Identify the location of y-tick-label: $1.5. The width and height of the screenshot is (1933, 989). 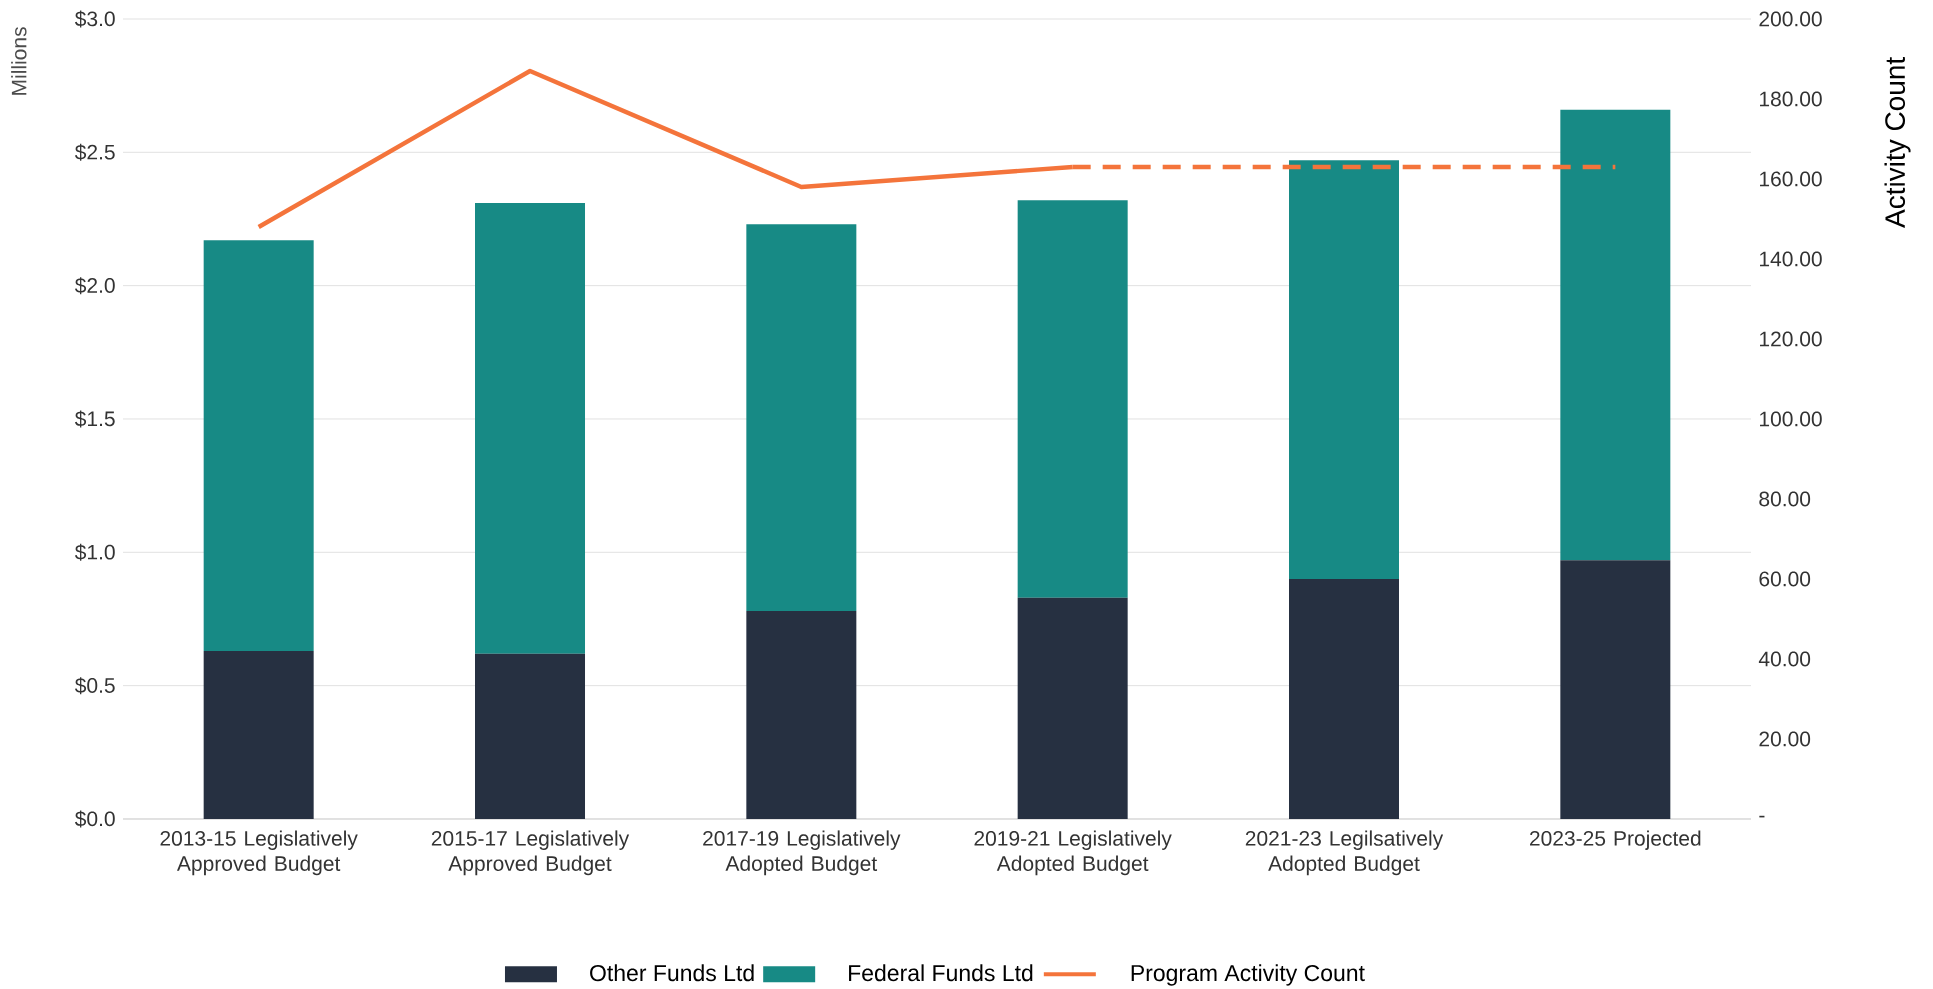
(94, 419).